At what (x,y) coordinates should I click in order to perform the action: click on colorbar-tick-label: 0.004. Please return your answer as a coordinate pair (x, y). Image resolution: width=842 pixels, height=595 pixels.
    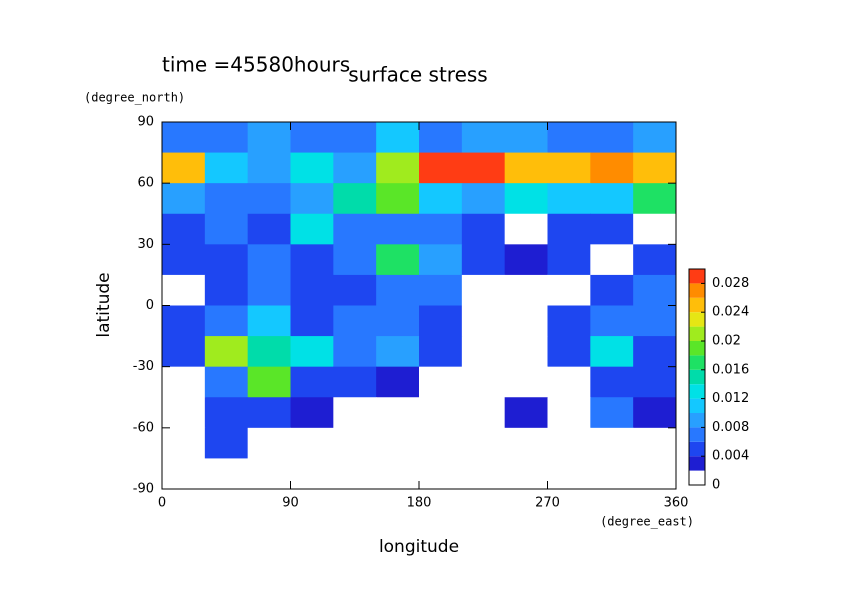
    Looking at the image, I should click on (730, 456).